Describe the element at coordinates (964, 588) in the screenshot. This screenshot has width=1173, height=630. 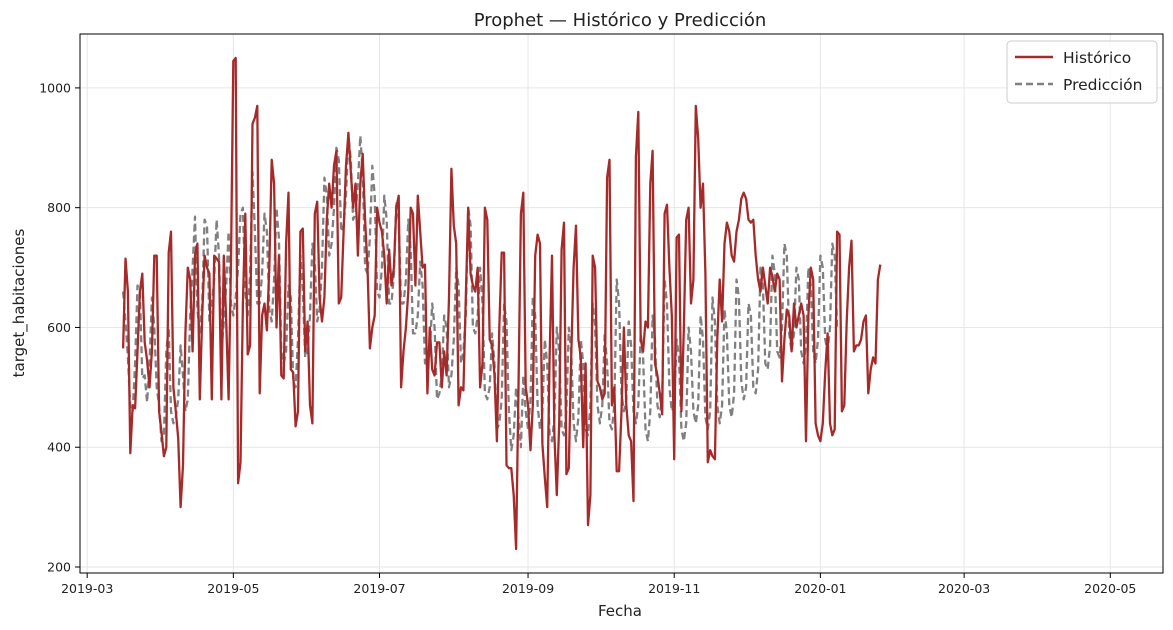
I see `x-tick-label: 2020-03` at that location.